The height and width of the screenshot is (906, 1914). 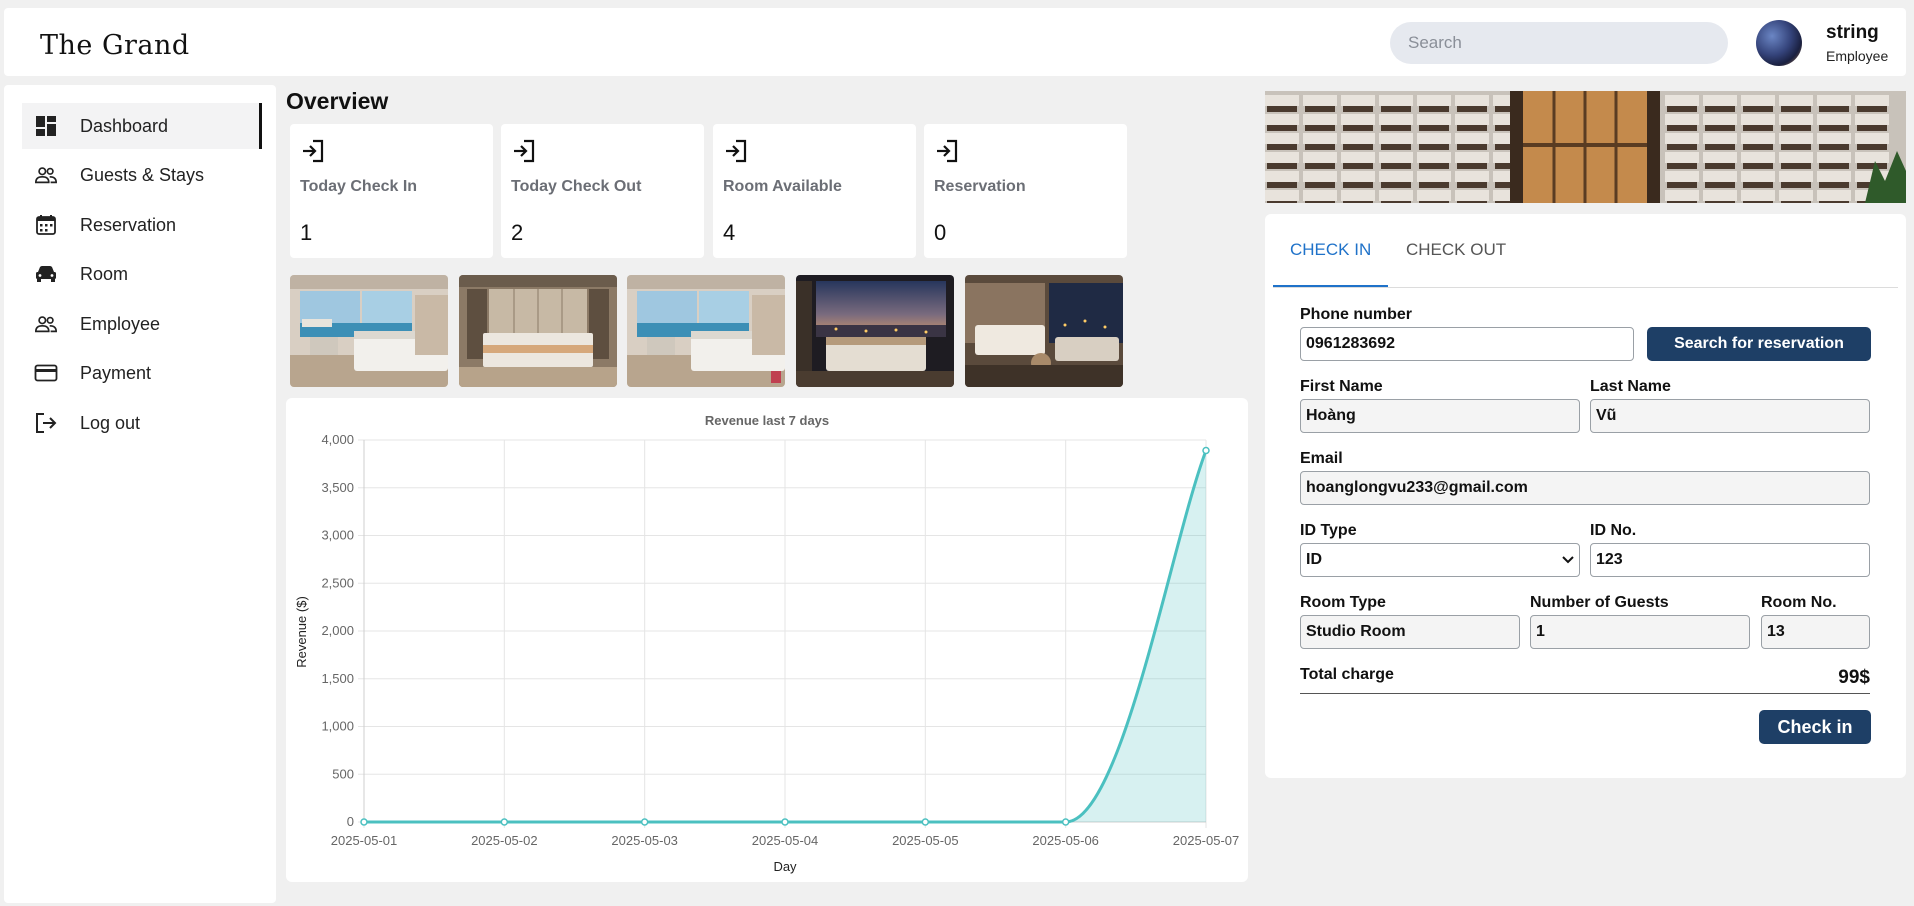 I want to click on last-name-input, so click(x=1730, y=416).